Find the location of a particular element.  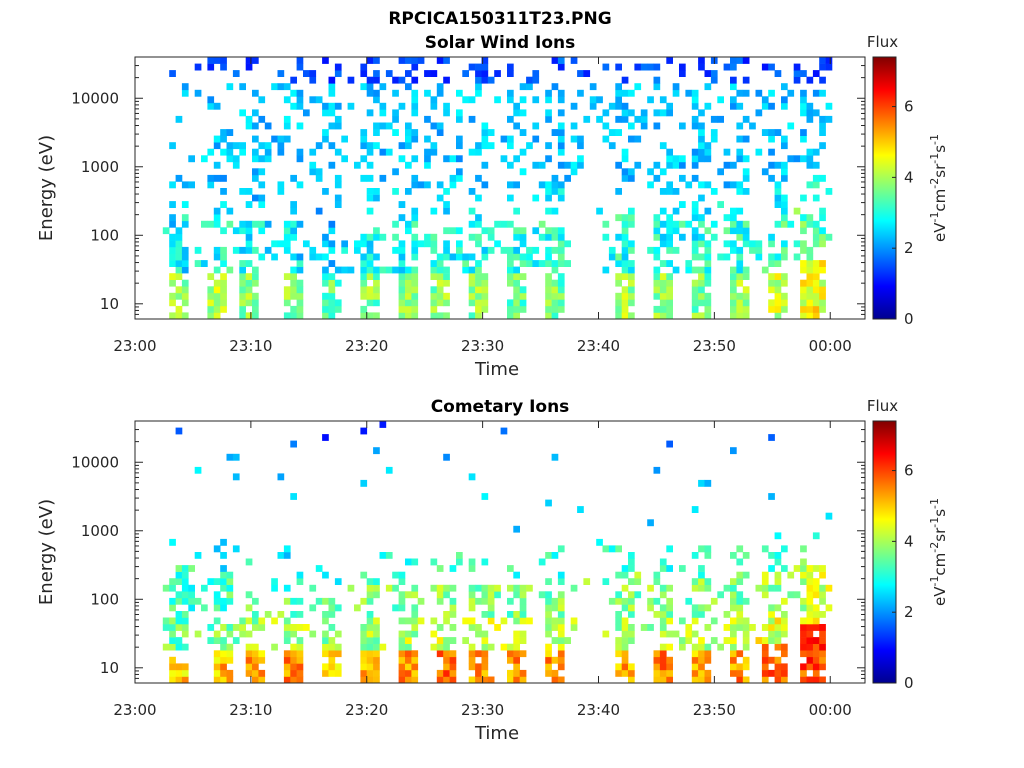

colorbar-tick-label: 6 is located at coordinates (909, 107).